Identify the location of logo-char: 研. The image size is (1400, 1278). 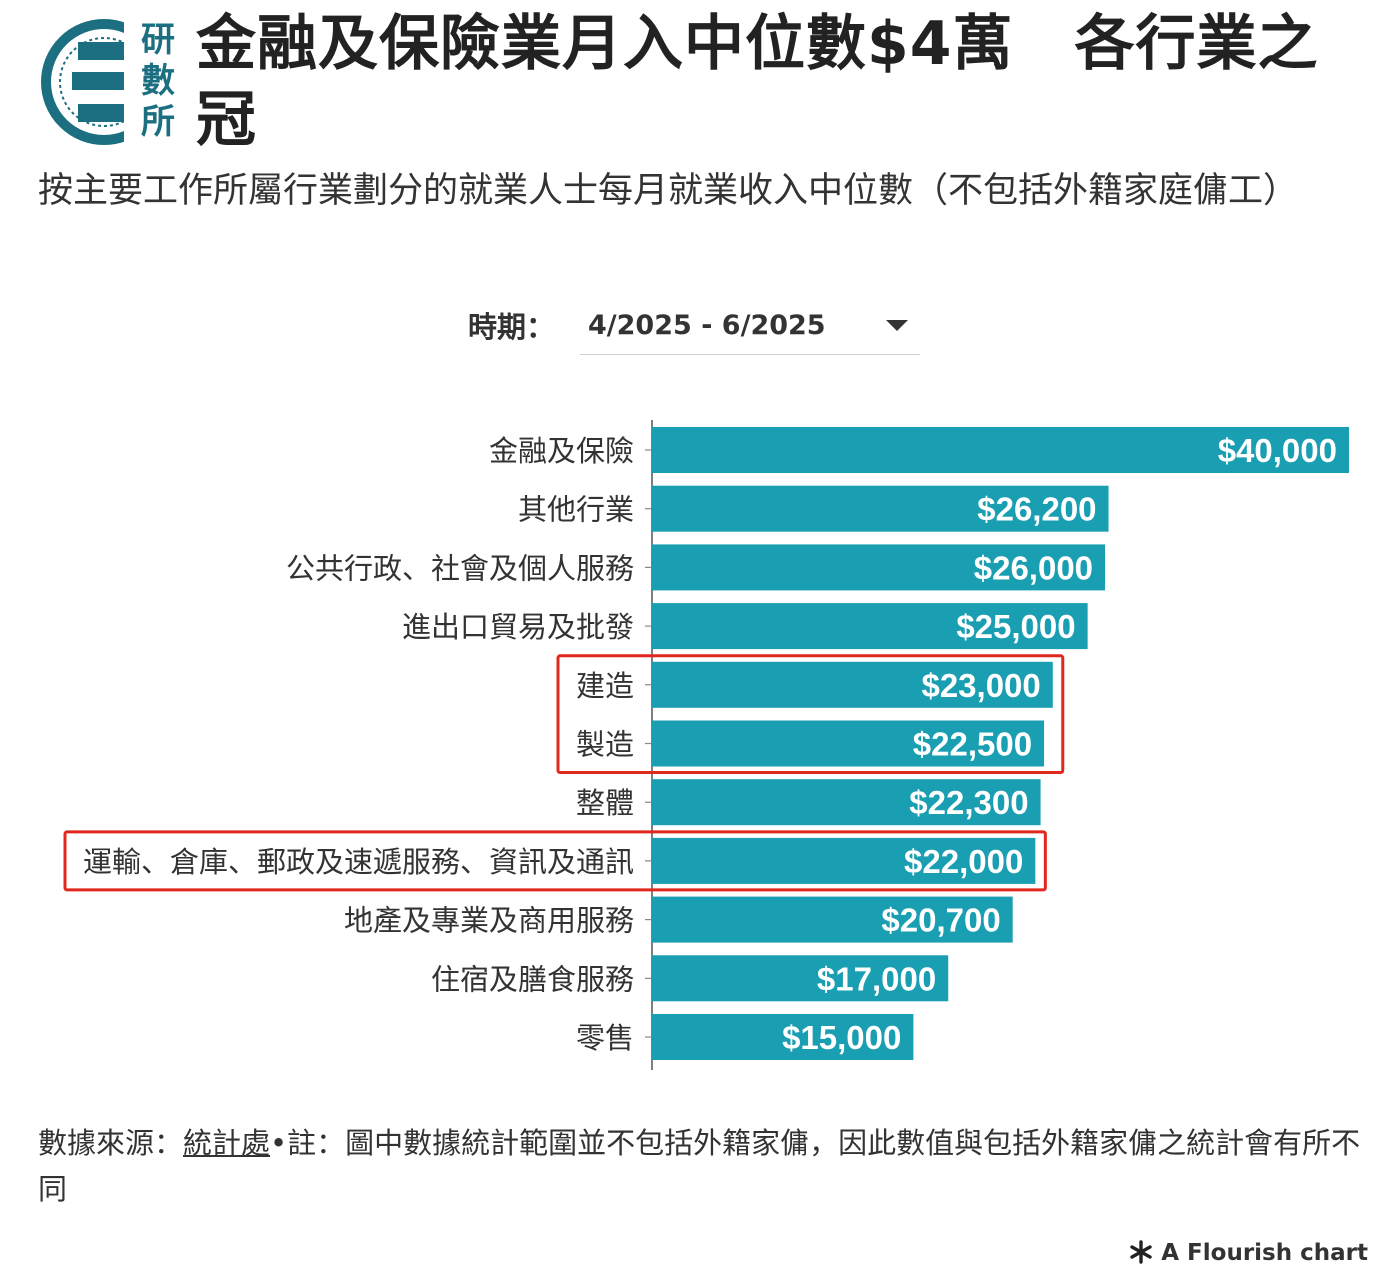
(158, 40).